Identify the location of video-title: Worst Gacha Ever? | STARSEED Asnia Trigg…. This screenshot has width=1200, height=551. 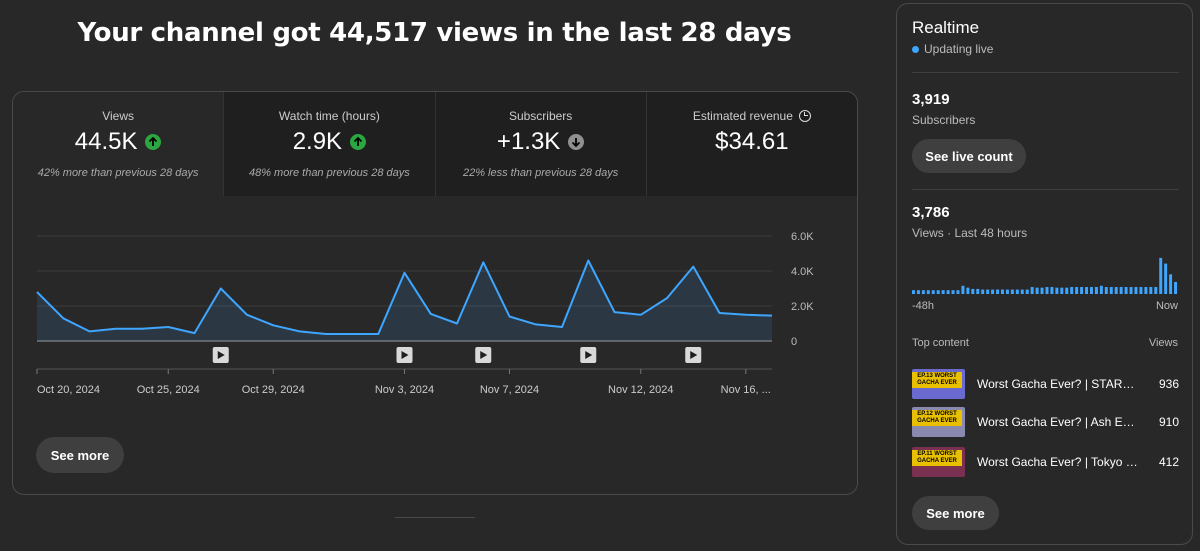
(1063, 384).